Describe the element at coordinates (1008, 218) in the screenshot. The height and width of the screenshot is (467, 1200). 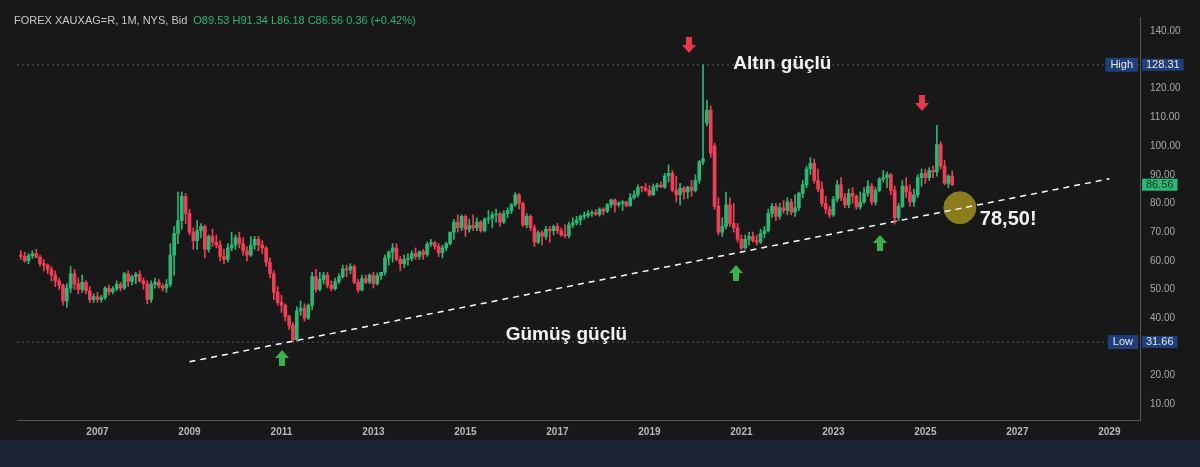
I see `annotation: 78,50!` at that location.